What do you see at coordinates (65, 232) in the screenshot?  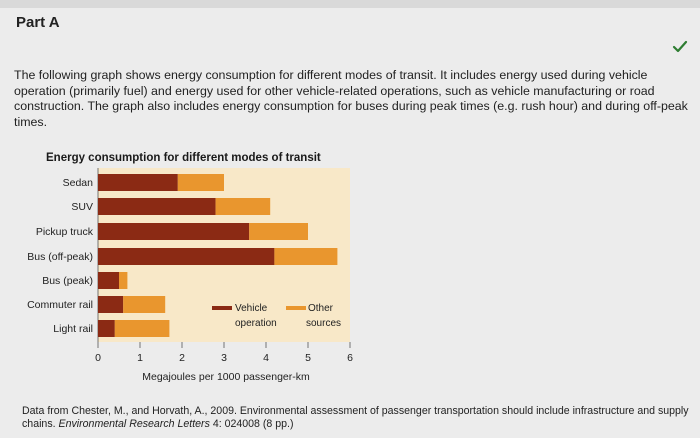 I see `y-tick-label-pickup-truck: Pickup truck` at bounding box center [65, 232].